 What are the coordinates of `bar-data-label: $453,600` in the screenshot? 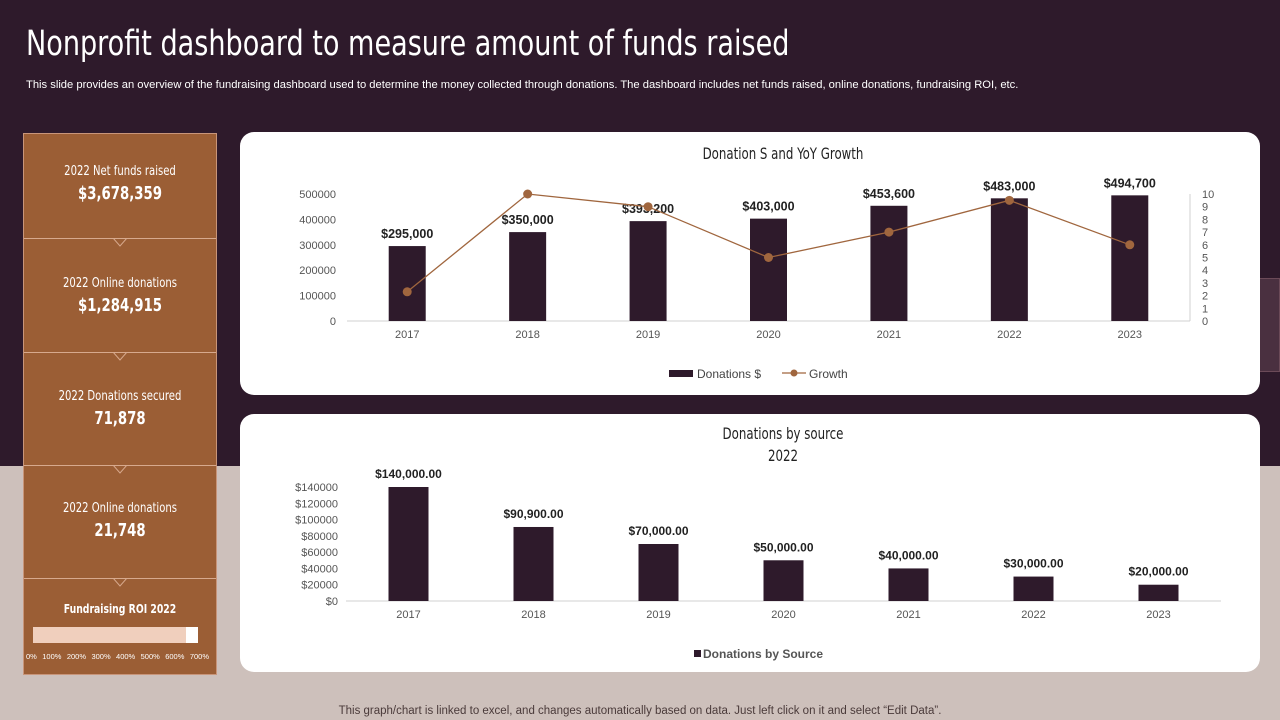 It's located at (889, 194).